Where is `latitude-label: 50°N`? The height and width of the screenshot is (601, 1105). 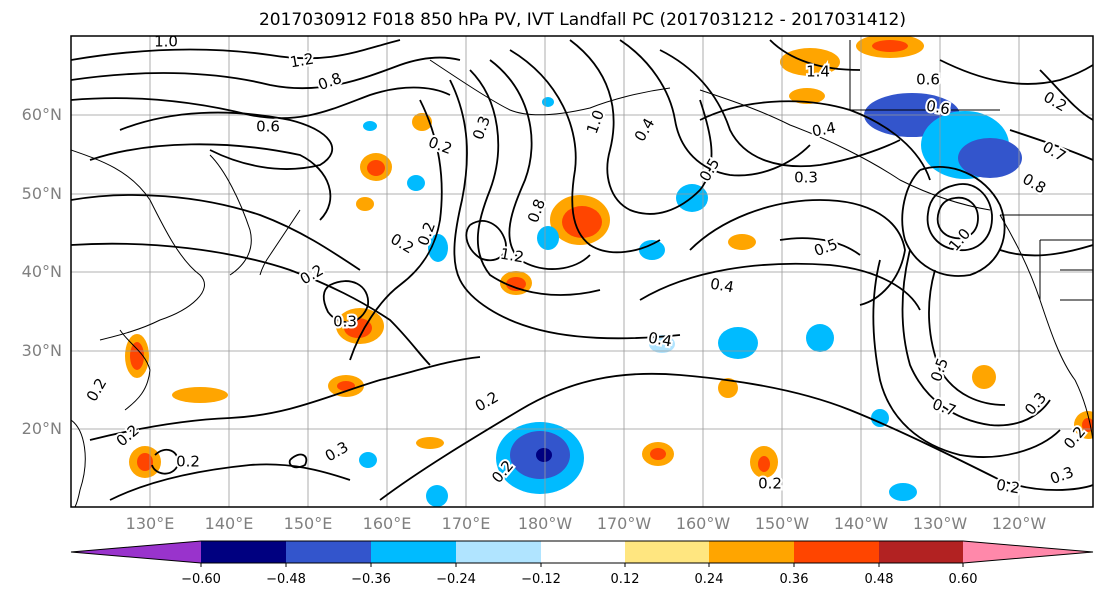 latitude-label: 50°N is located at coordinates (41, 193).